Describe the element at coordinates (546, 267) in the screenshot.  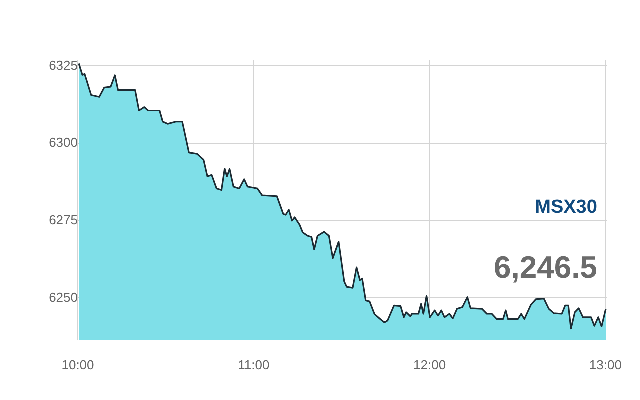
I see `annotation: 6,246.5` at that location.